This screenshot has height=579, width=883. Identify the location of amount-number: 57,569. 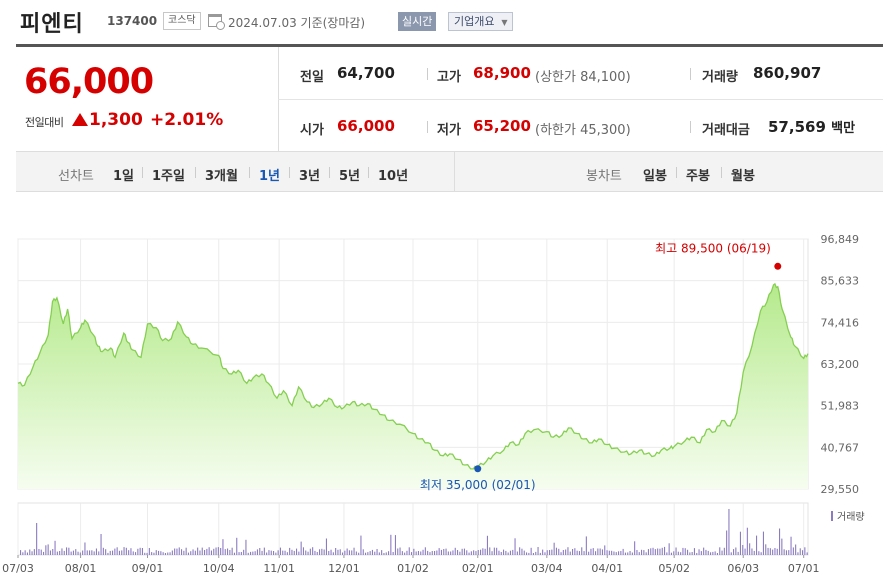
(797, 127).